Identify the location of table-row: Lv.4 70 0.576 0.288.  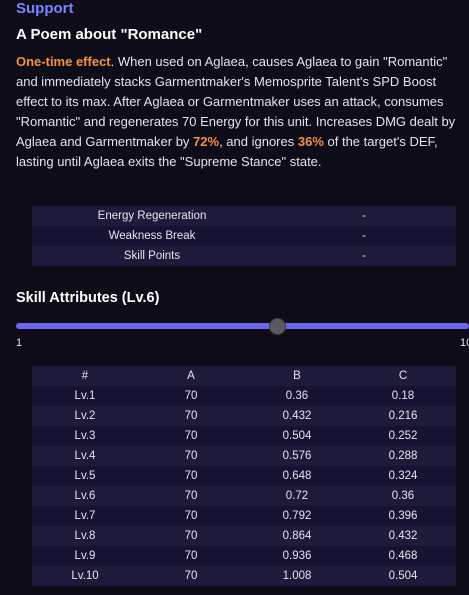
(244, 456).